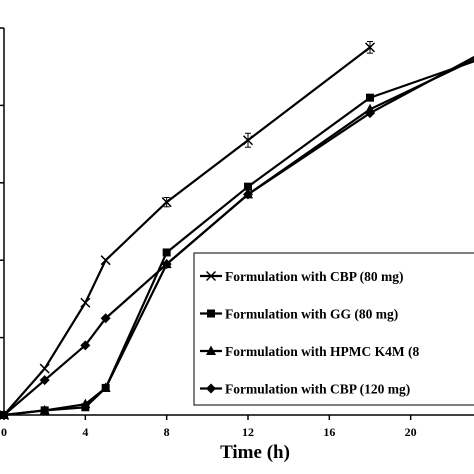 The height and width of the screenshot is (474, 474). I want to click on legend-label-2: Formulation with HPMC K4M (8, so click(322, 351).